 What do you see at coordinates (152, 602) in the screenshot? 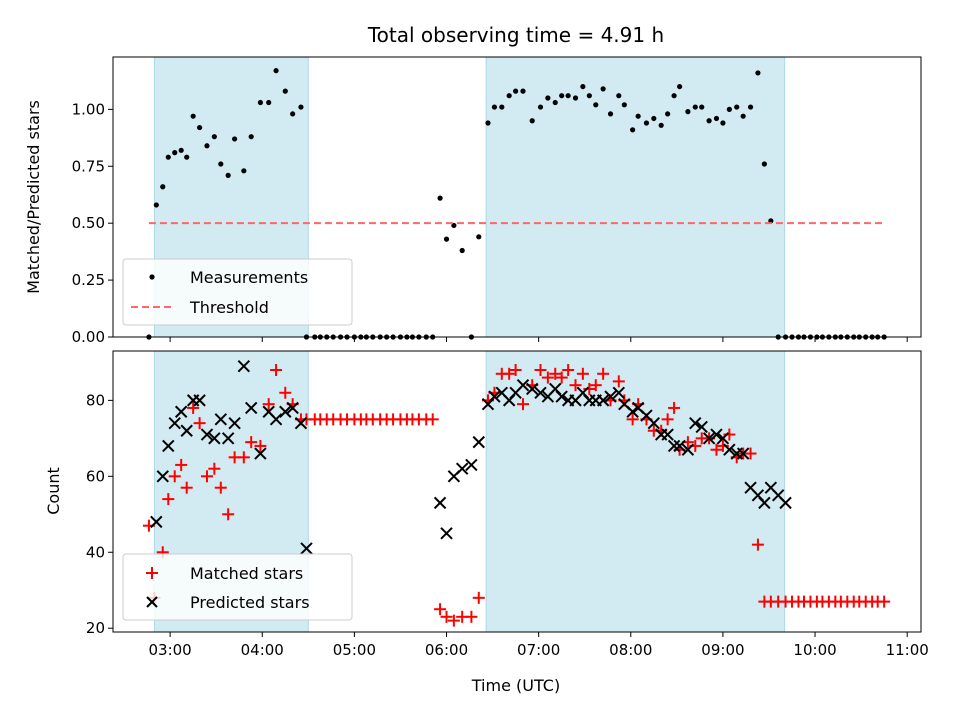
I see `legend-predicted-marker` at bounding box center [152, 602].